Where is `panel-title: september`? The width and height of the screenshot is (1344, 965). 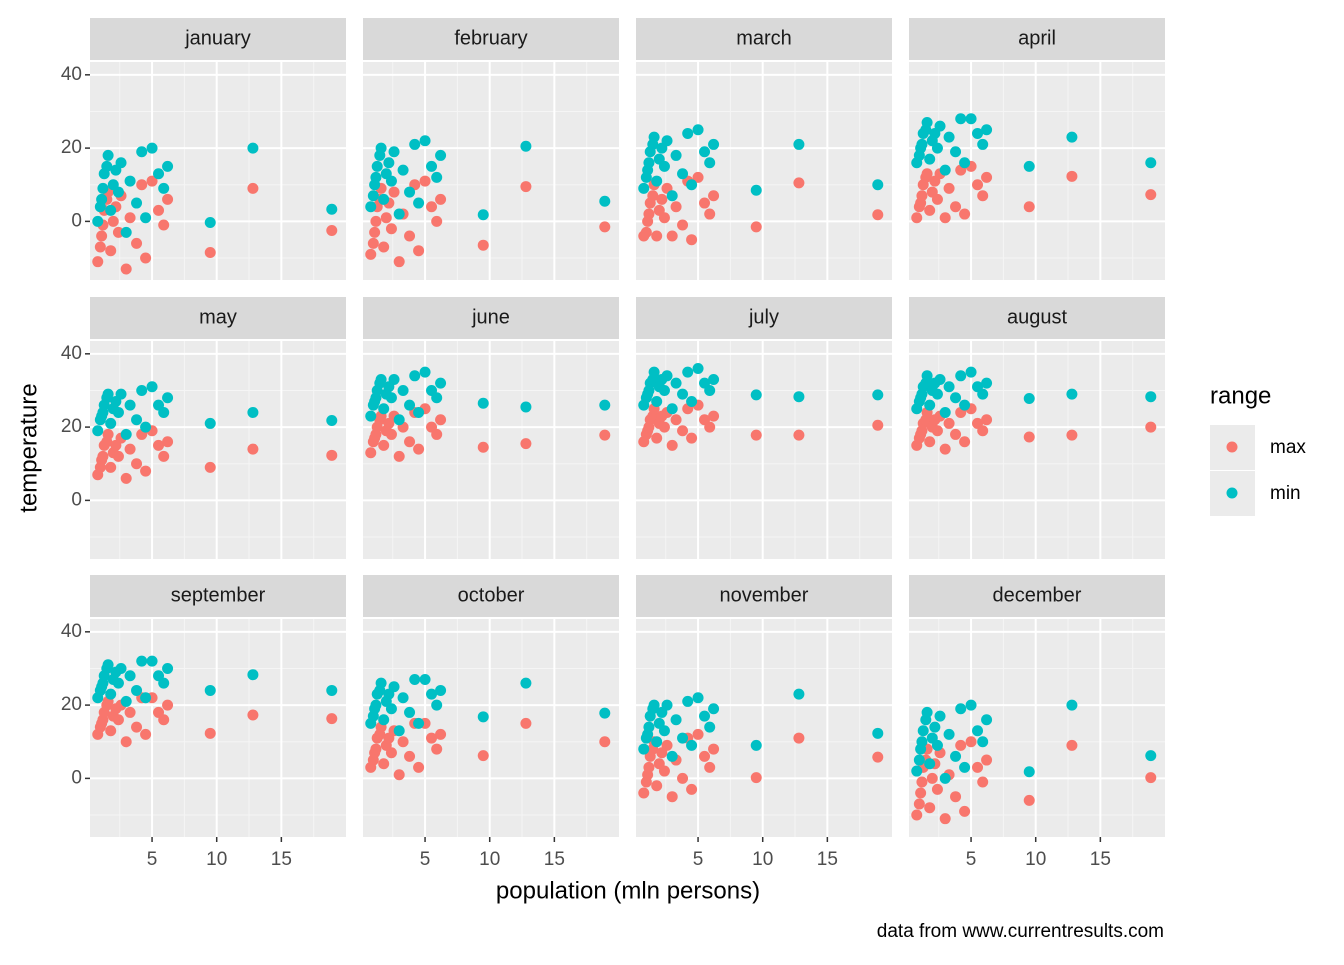
panel-title: september is located at coordinates (218, 595).